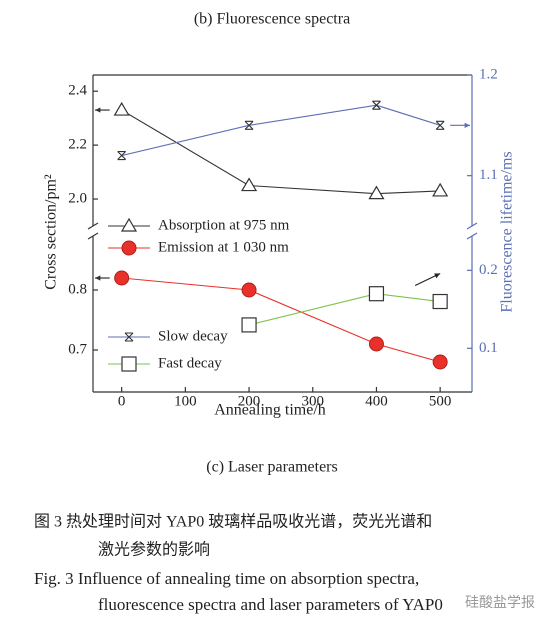 This screenshot has height=626, width=544. I want to click on y2-tick-label: 1.1, so click(488, 175).